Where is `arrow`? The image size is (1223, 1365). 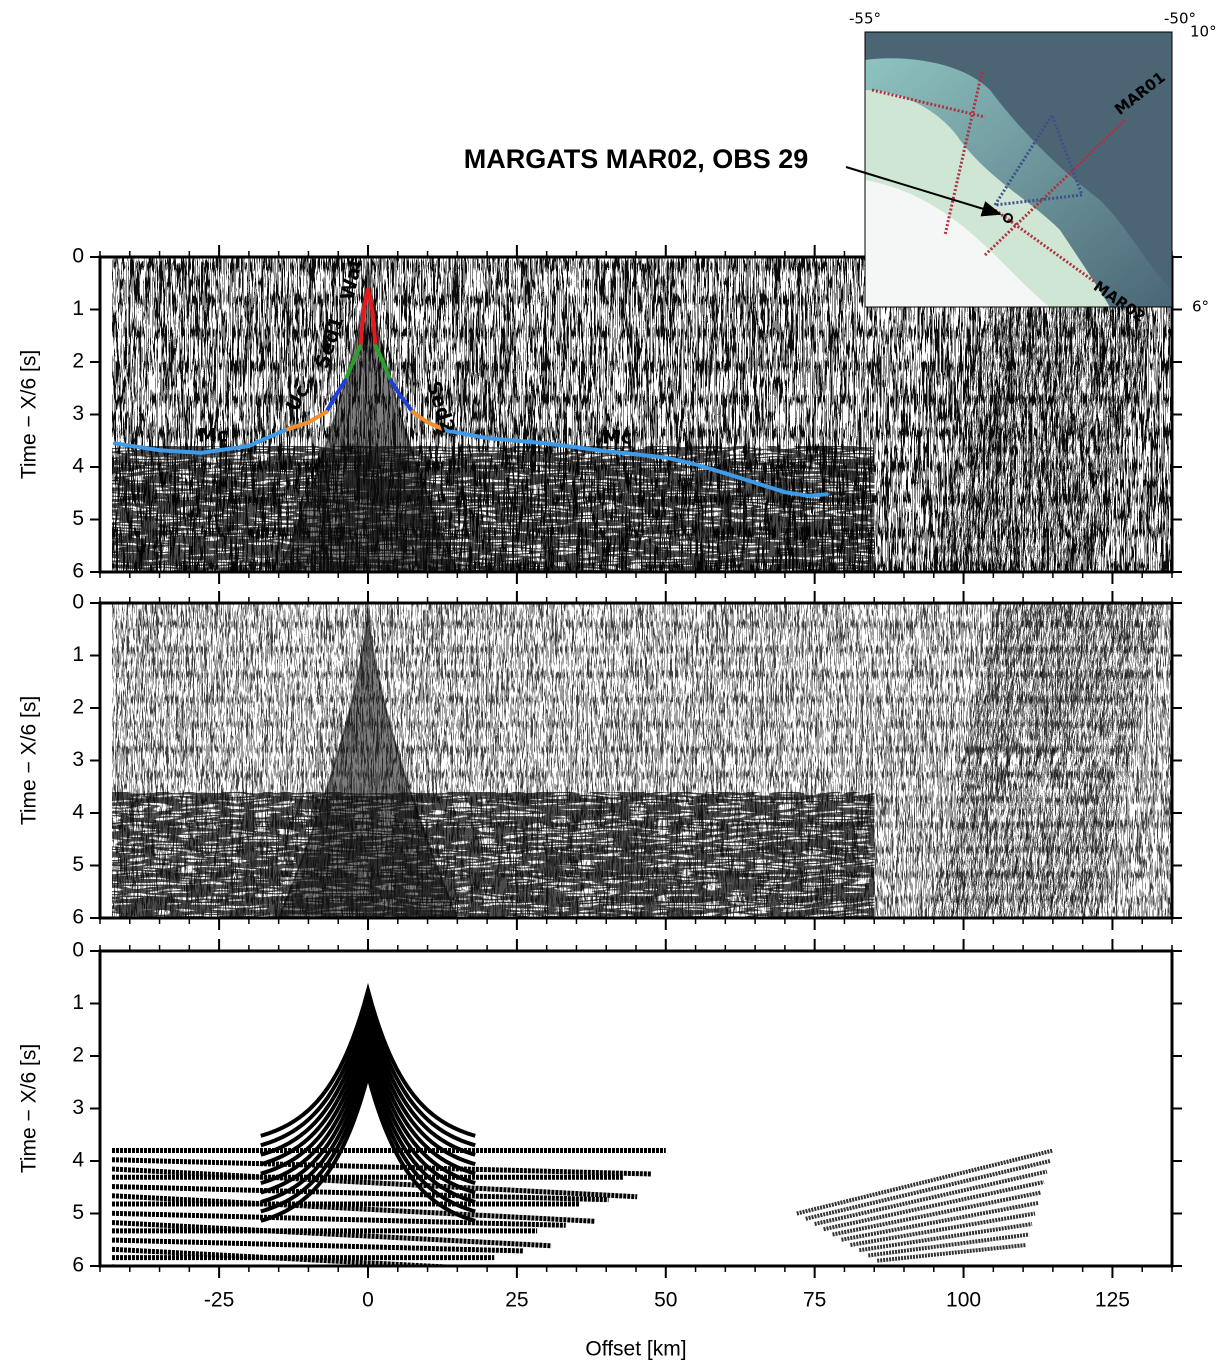
arrow is located at coordinates (923, 191).